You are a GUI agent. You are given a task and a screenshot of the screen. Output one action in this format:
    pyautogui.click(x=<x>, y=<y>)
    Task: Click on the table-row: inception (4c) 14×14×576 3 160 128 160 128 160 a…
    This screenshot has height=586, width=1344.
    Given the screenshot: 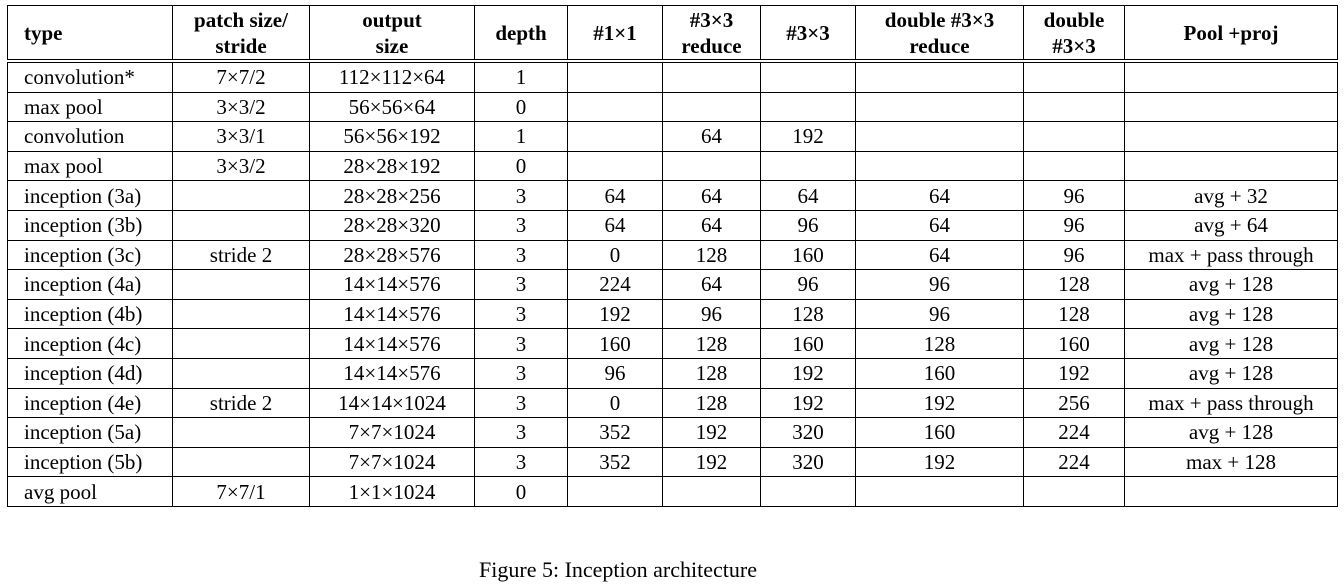 What is the action you would take?
    pyautogui.click(x=672, y=343)
    